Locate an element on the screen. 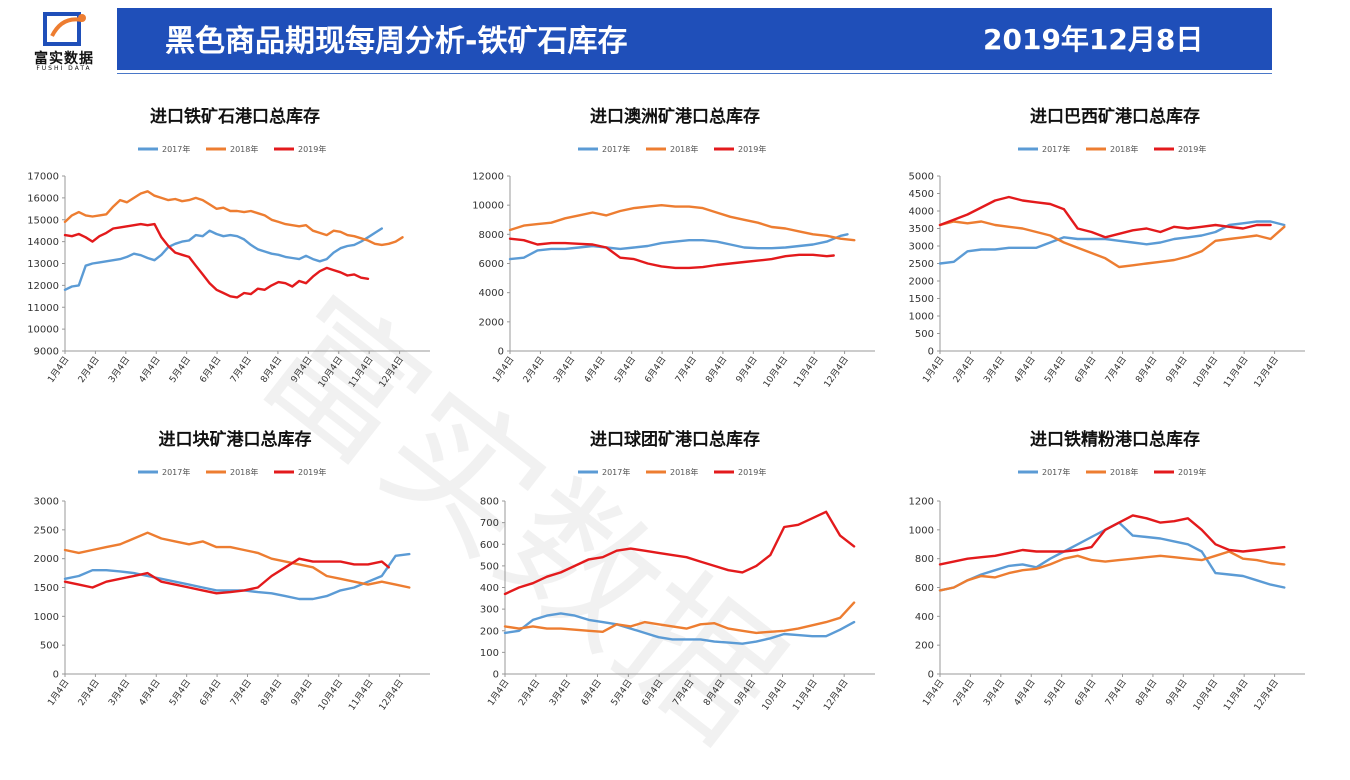 The height and width of the screenshot is (780, 1350). y-tick-label: 6000 is located at coordinates (491, 264).